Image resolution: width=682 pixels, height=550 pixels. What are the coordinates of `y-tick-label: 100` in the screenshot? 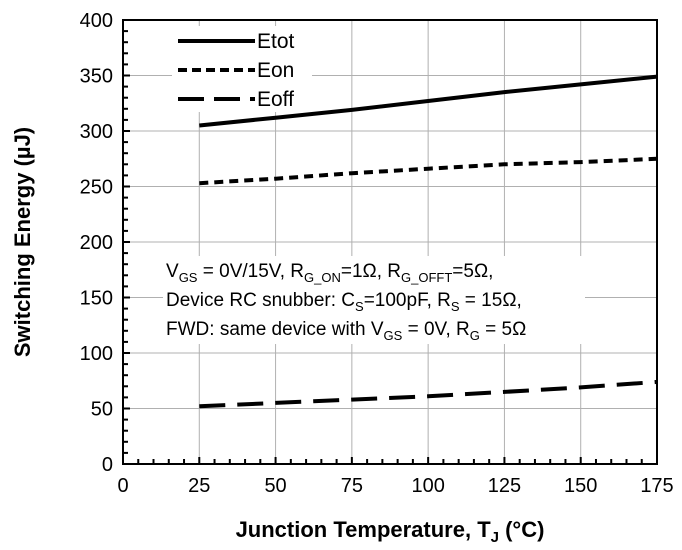 It's located at (96, 354).